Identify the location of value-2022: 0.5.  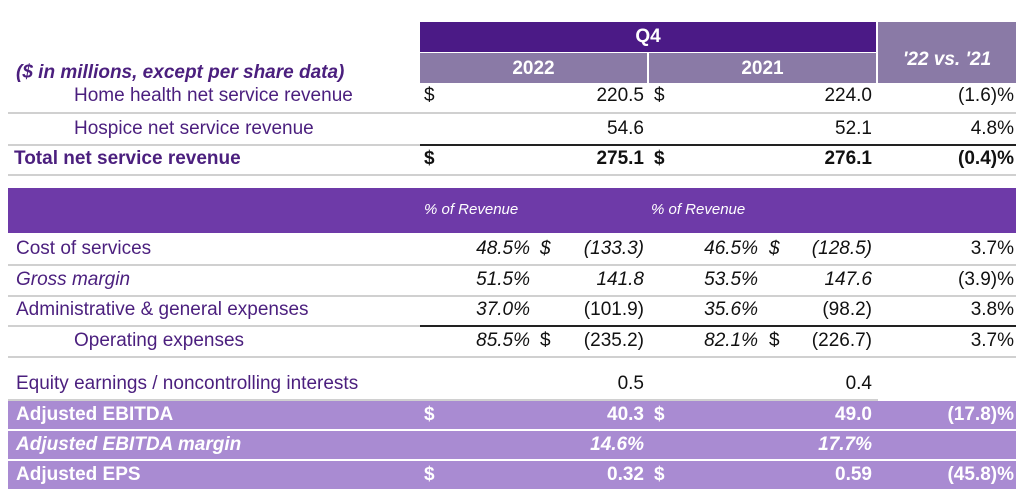
(630, 383).